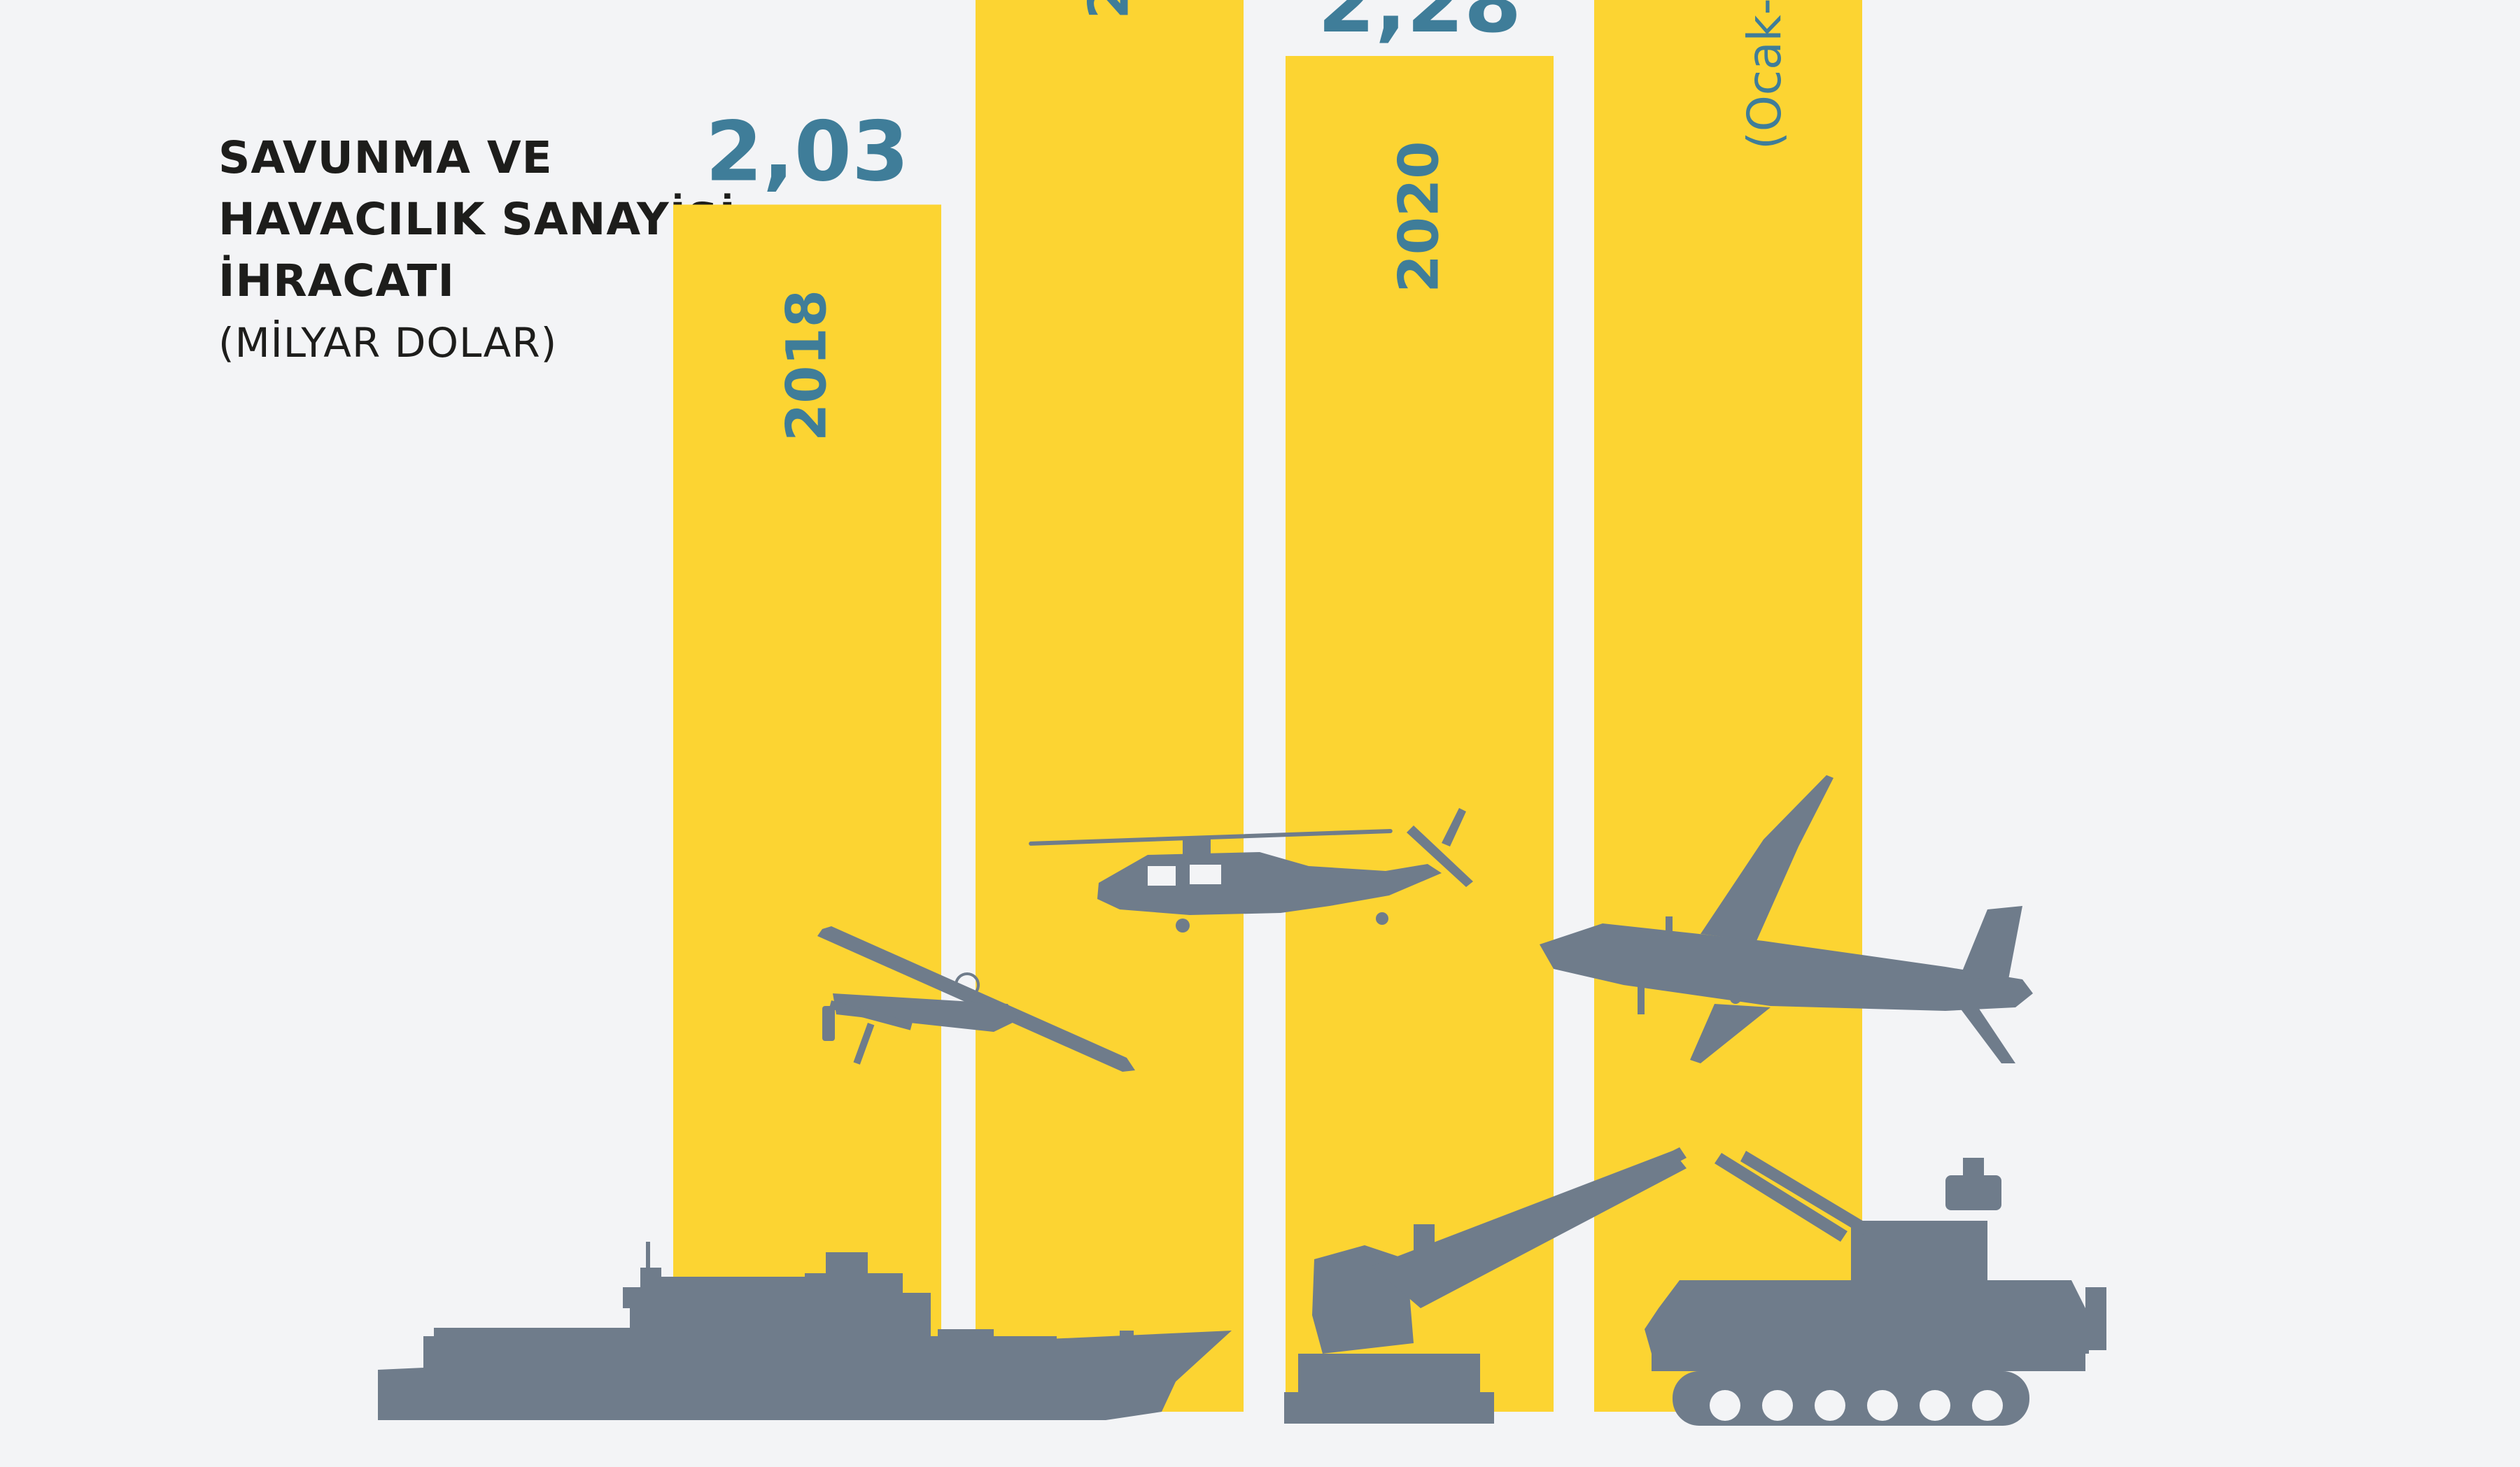  What do you see at coordinates (388, 343) in the screenshot?
I see `chart-subtitle: (MİLYAR DOLAR)` at bounding box center [388, 343].